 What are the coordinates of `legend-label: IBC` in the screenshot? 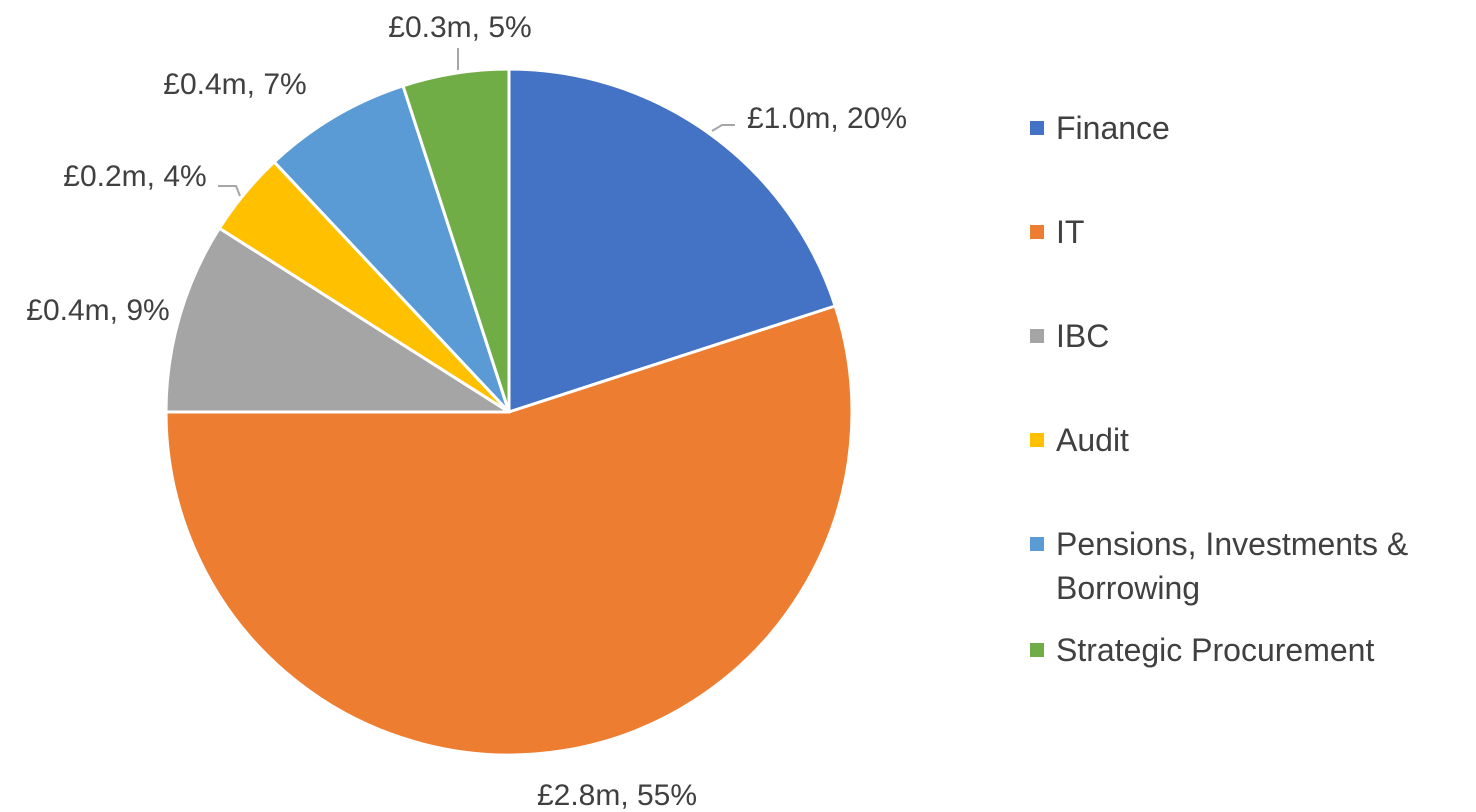 It's located at (1083, 336).